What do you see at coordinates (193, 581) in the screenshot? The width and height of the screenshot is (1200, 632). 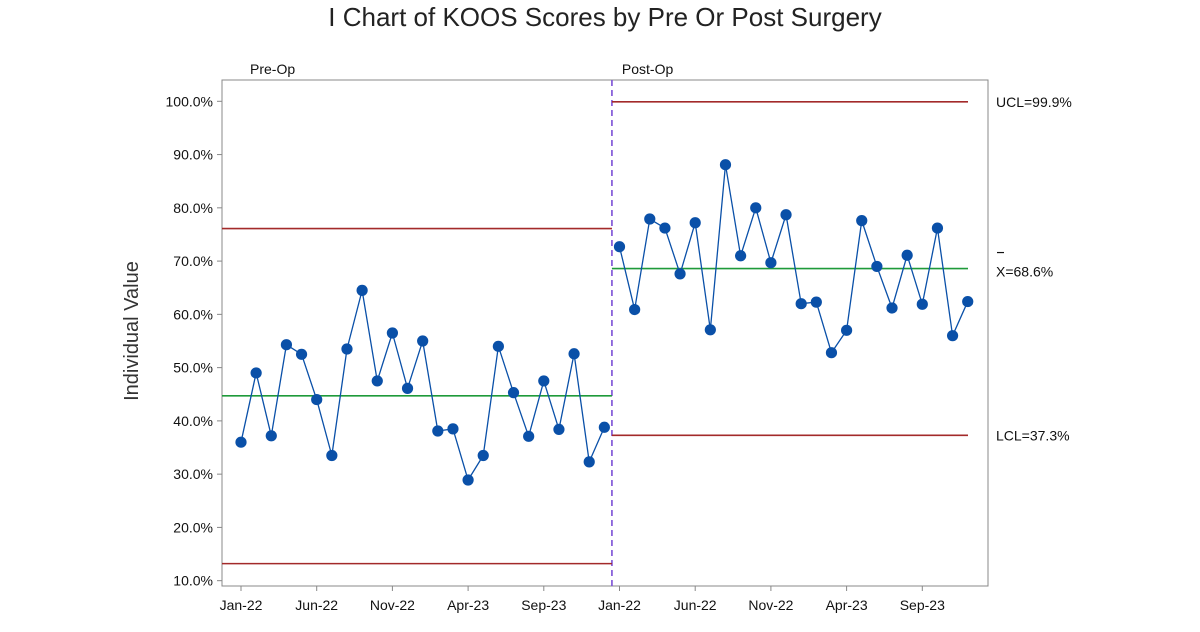 I see `y-tick-label: 10.0%` at bounding box center [193, 581].